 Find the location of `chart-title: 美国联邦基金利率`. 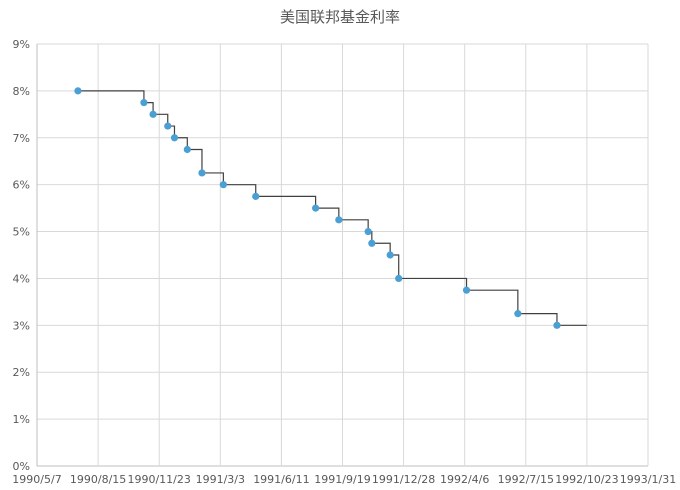

chart-title: 美国联邦基金利率 is located at coordinates (340, 17).